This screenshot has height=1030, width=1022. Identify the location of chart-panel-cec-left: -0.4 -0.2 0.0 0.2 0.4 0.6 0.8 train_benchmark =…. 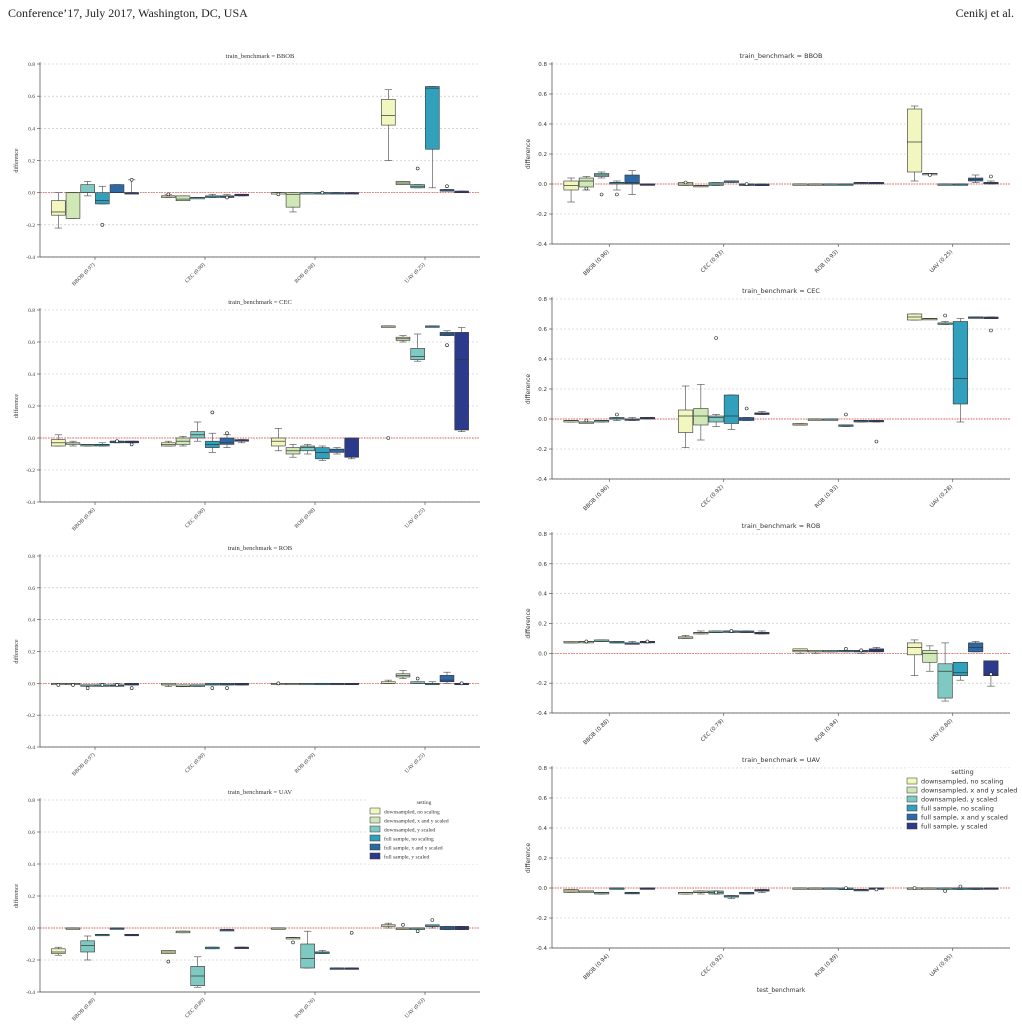
(246, 415).